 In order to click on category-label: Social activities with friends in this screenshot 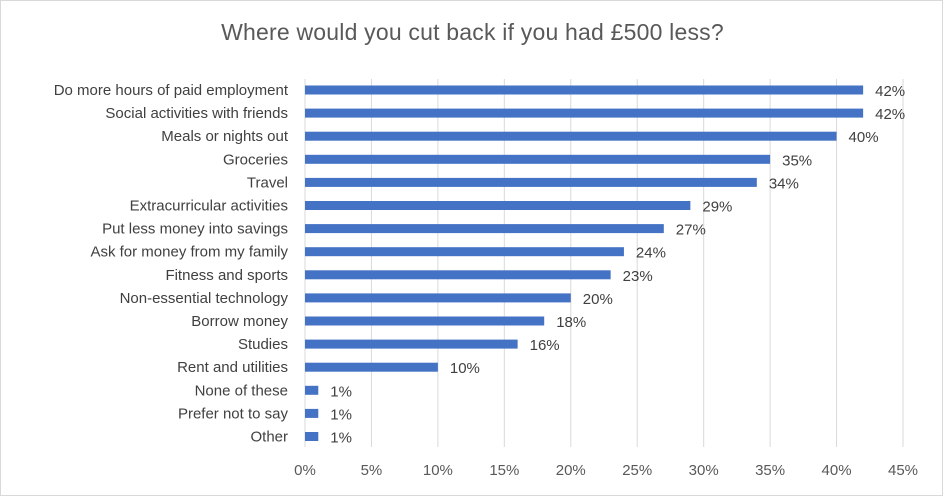, I will do `click(196, 113)`.